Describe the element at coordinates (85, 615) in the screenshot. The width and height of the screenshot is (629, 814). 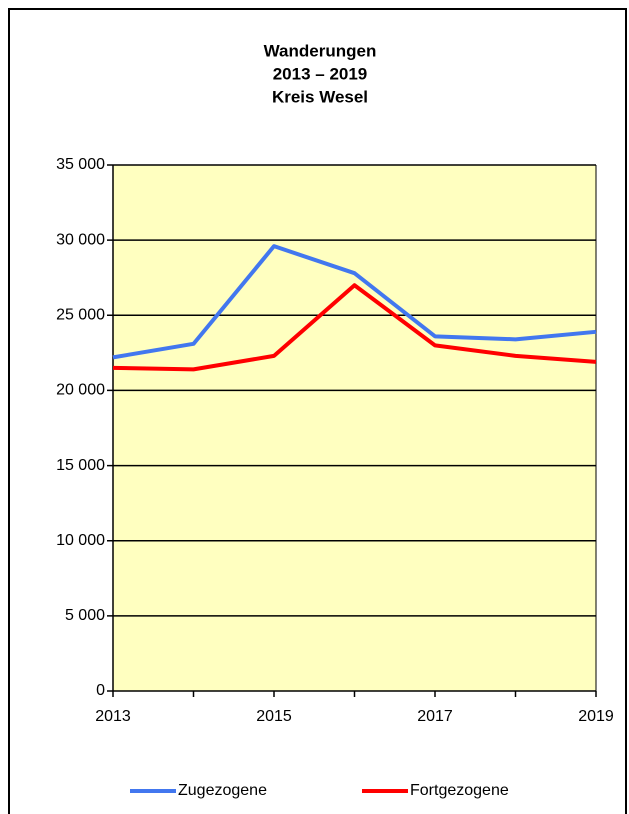
I see `y-tick-label: 5 000` at that location.